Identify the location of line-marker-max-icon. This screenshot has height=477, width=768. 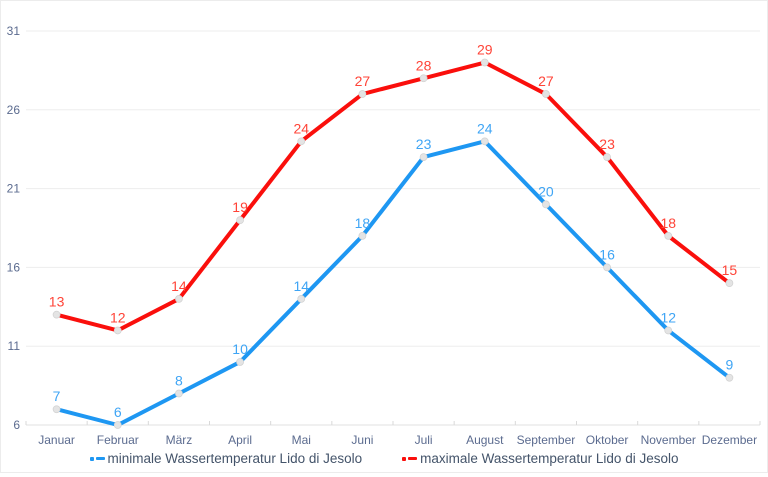
(410, 458).